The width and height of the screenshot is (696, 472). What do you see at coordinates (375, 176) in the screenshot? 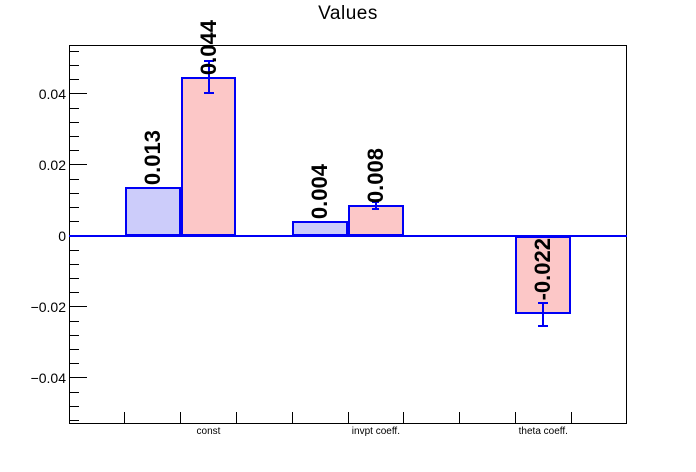
I see `bar-value-label: 0.008` at bounding box center [375, 176].